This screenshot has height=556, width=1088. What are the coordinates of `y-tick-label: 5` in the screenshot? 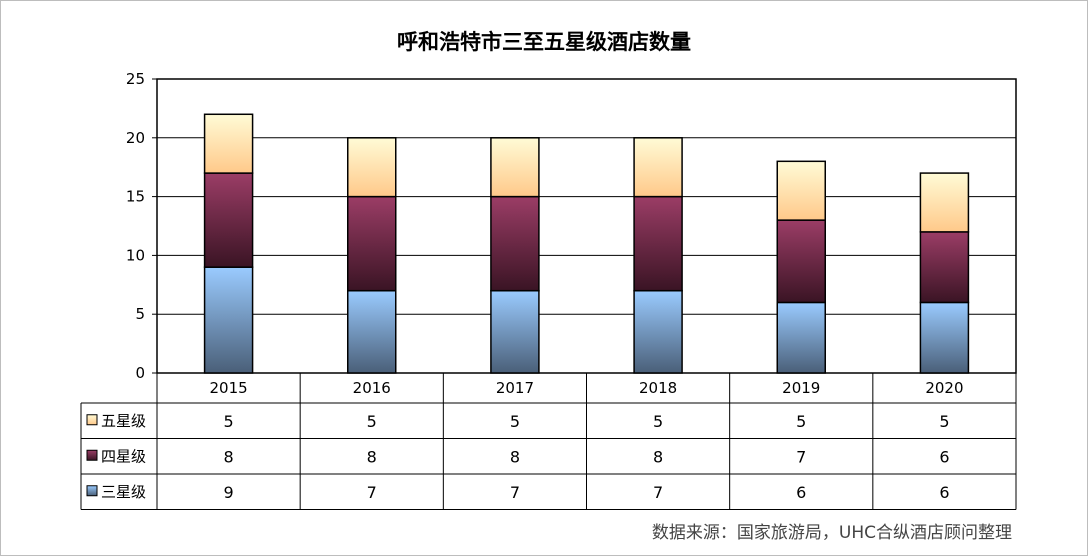 It's located at (140, 314).